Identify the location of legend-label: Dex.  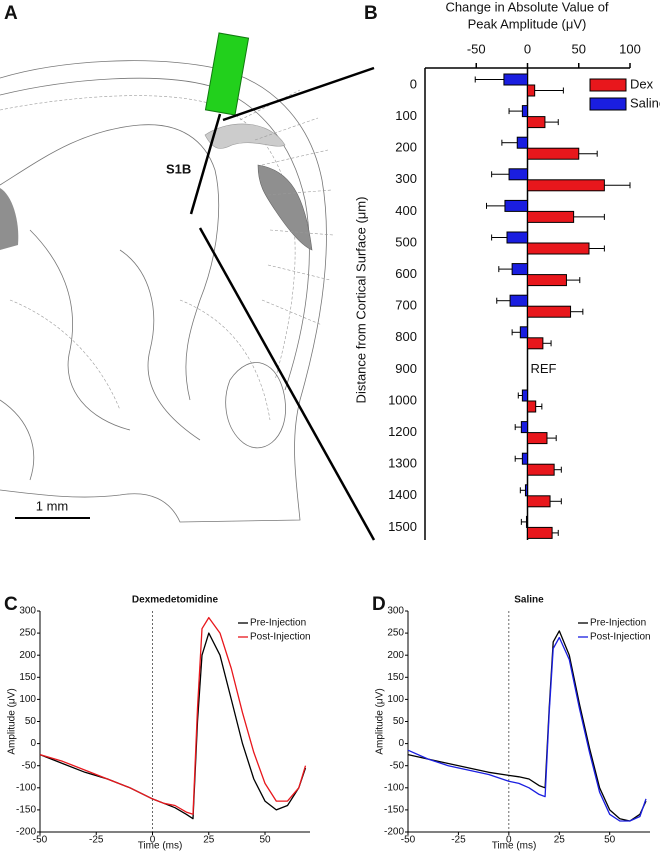
(642, 83).